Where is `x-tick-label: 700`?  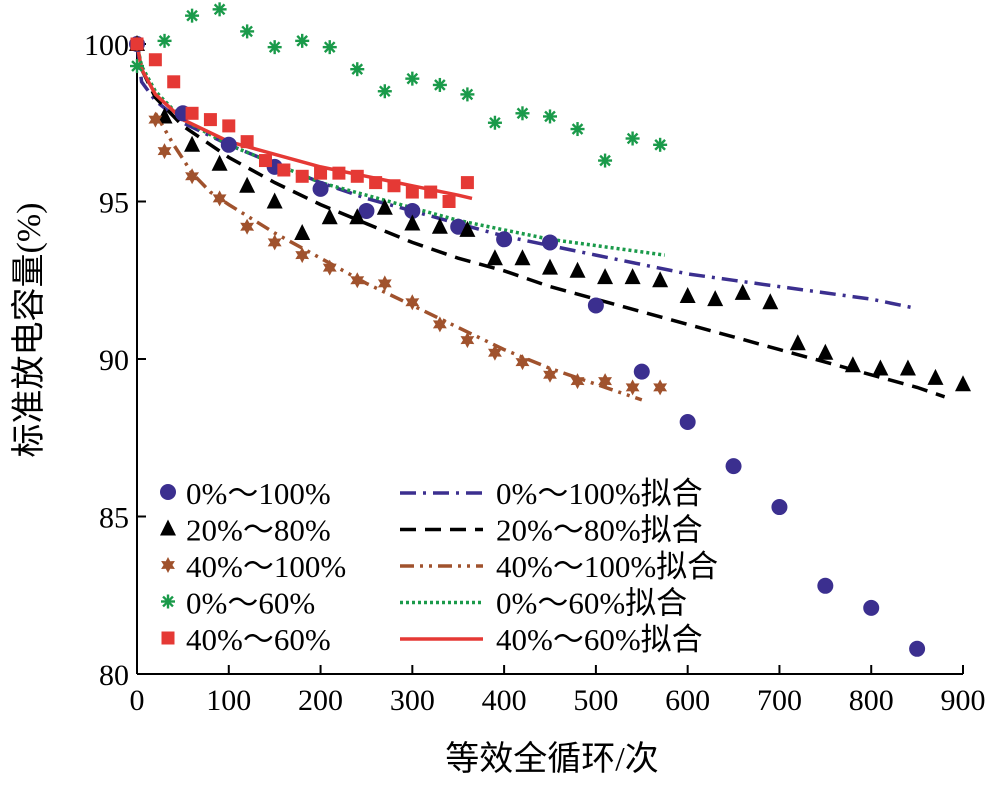 x-tick-label: 700 is located at coordinates (779, 700).